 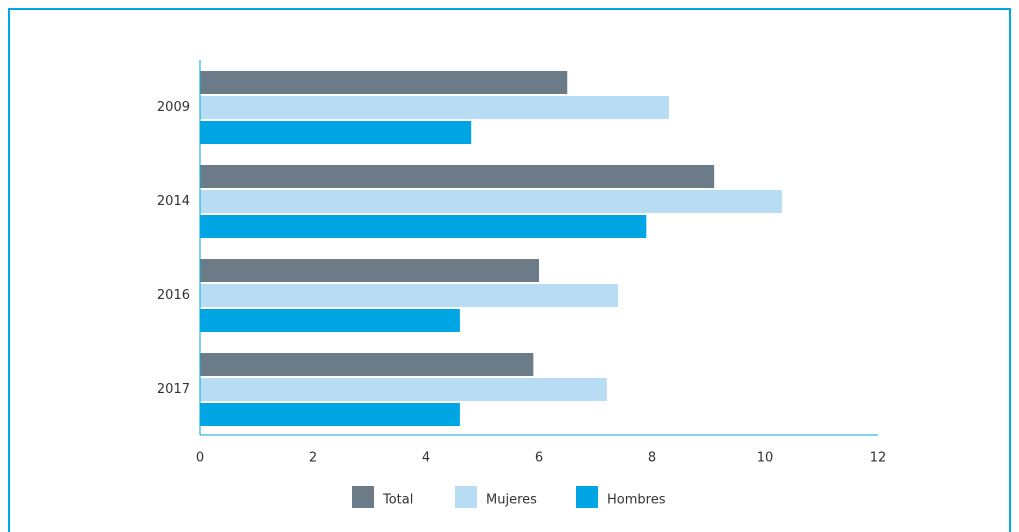 I want to click on x-tick-label: 10, so click(x=765, y=458).